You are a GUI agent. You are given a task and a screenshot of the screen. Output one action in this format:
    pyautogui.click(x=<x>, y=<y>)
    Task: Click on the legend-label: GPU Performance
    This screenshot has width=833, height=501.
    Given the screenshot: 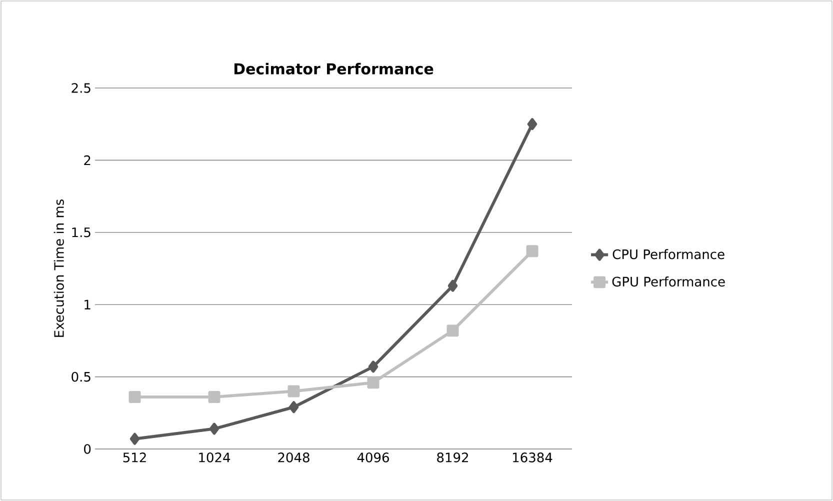 What is the action you would take?
    pyautogui.click(x=668, y=281)
    